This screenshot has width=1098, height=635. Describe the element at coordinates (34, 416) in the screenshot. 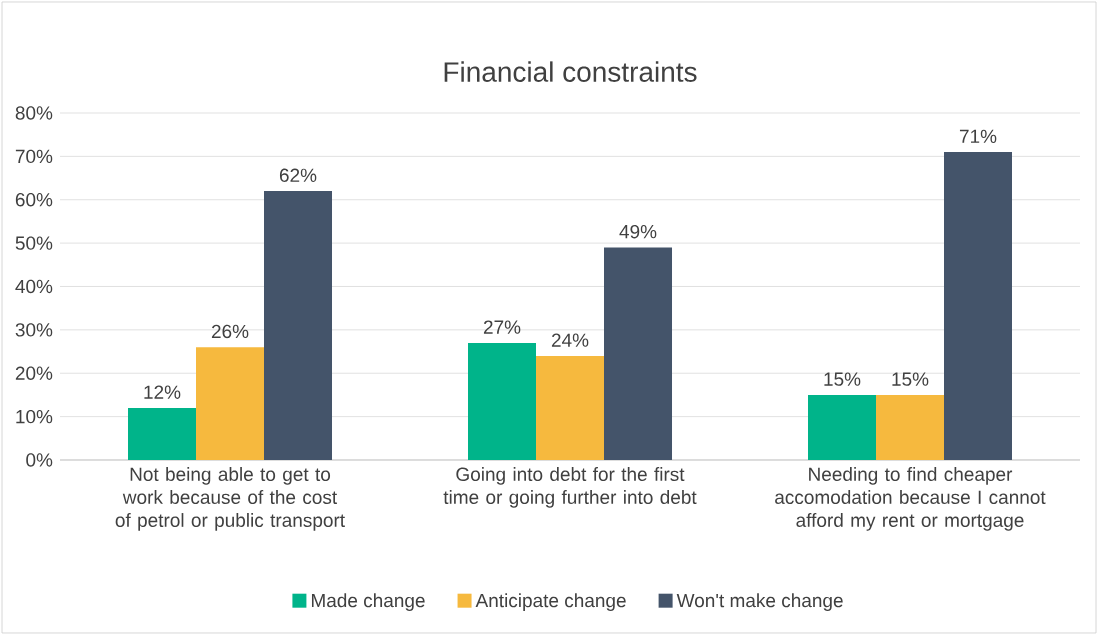

I see `y-tick-label: 10%` at that location.